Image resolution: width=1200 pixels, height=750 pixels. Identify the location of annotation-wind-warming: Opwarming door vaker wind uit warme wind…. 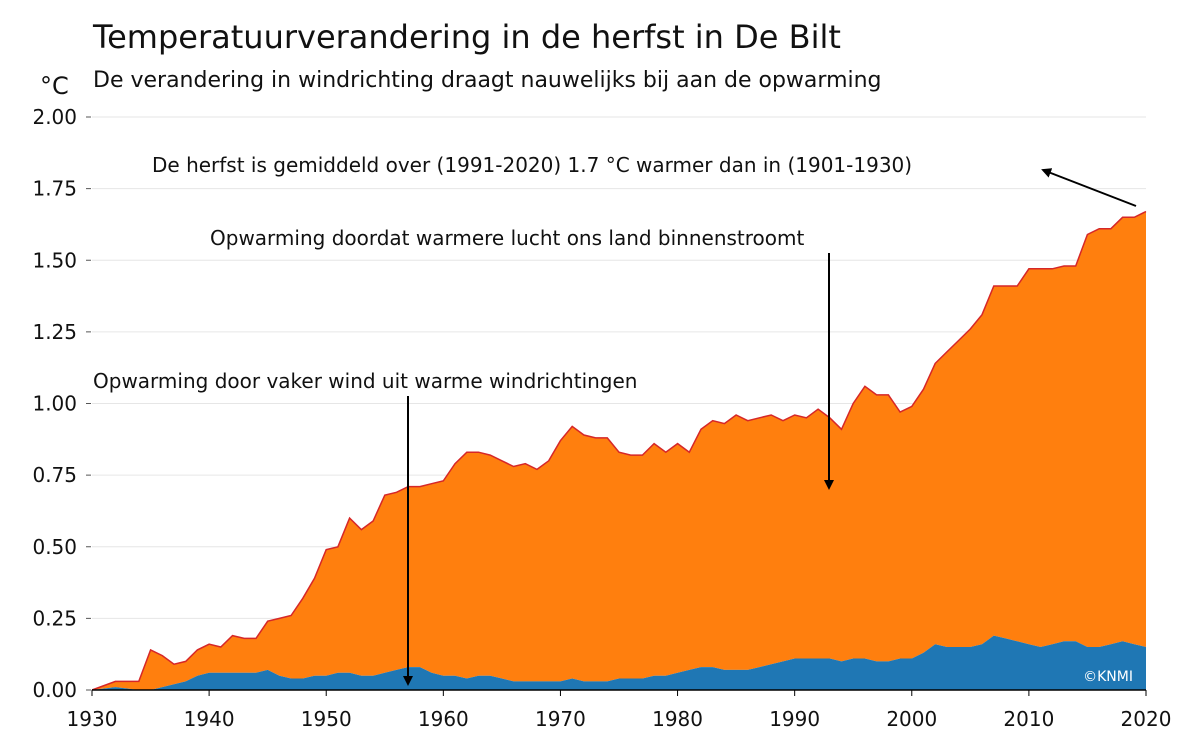
(365, 381).